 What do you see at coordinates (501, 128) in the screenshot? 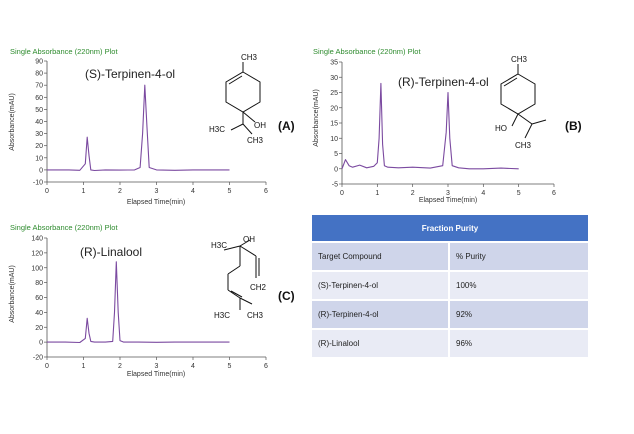
I see `structure-label: HO` at bounding box center [501, 128].